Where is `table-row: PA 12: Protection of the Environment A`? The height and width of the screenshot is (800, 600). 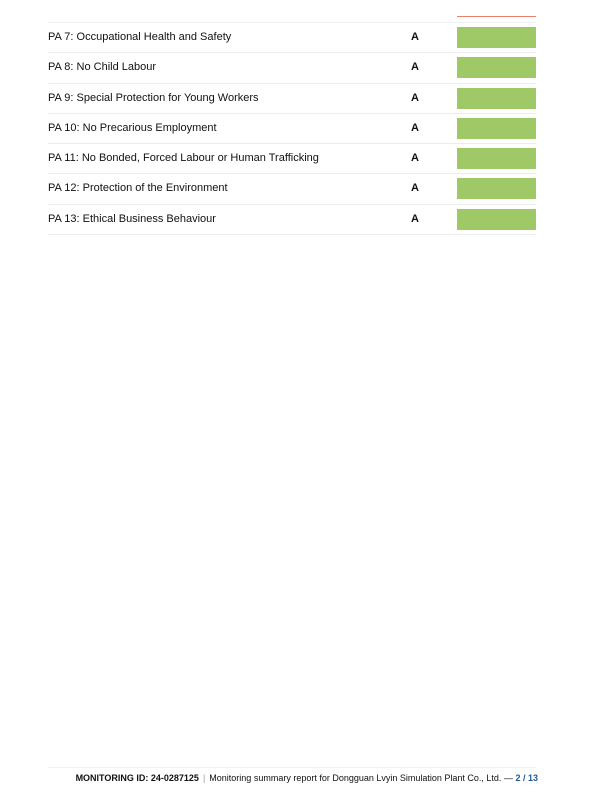 table-row: PA 12: Protection of the Environment A is located at coordinates (292, 189).